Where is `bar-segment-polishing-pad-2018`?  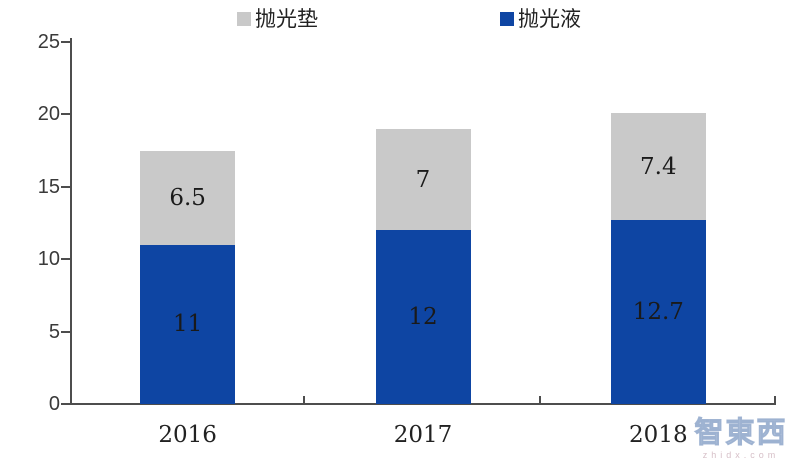
bar-segment-polishing-pad-2018 is located at coordinates (658, 166).